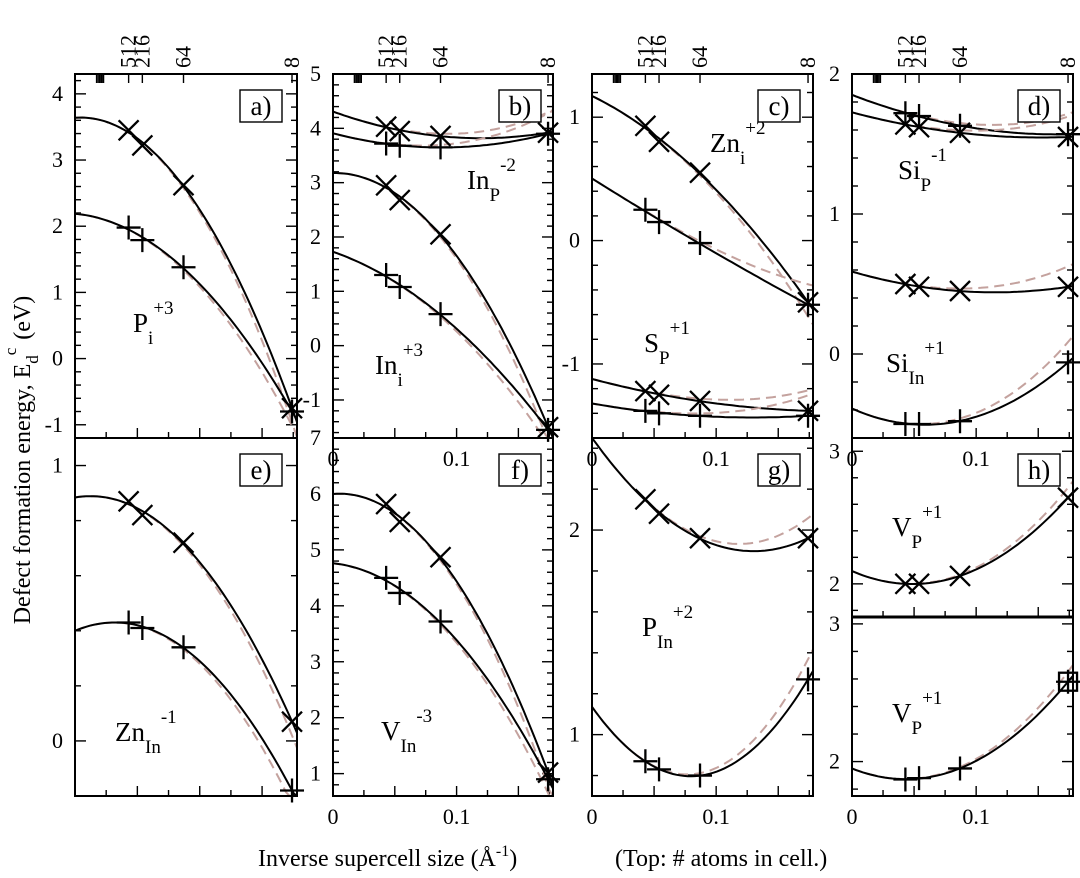  I want to click on y-tick-label: -1, so click(54, 424).